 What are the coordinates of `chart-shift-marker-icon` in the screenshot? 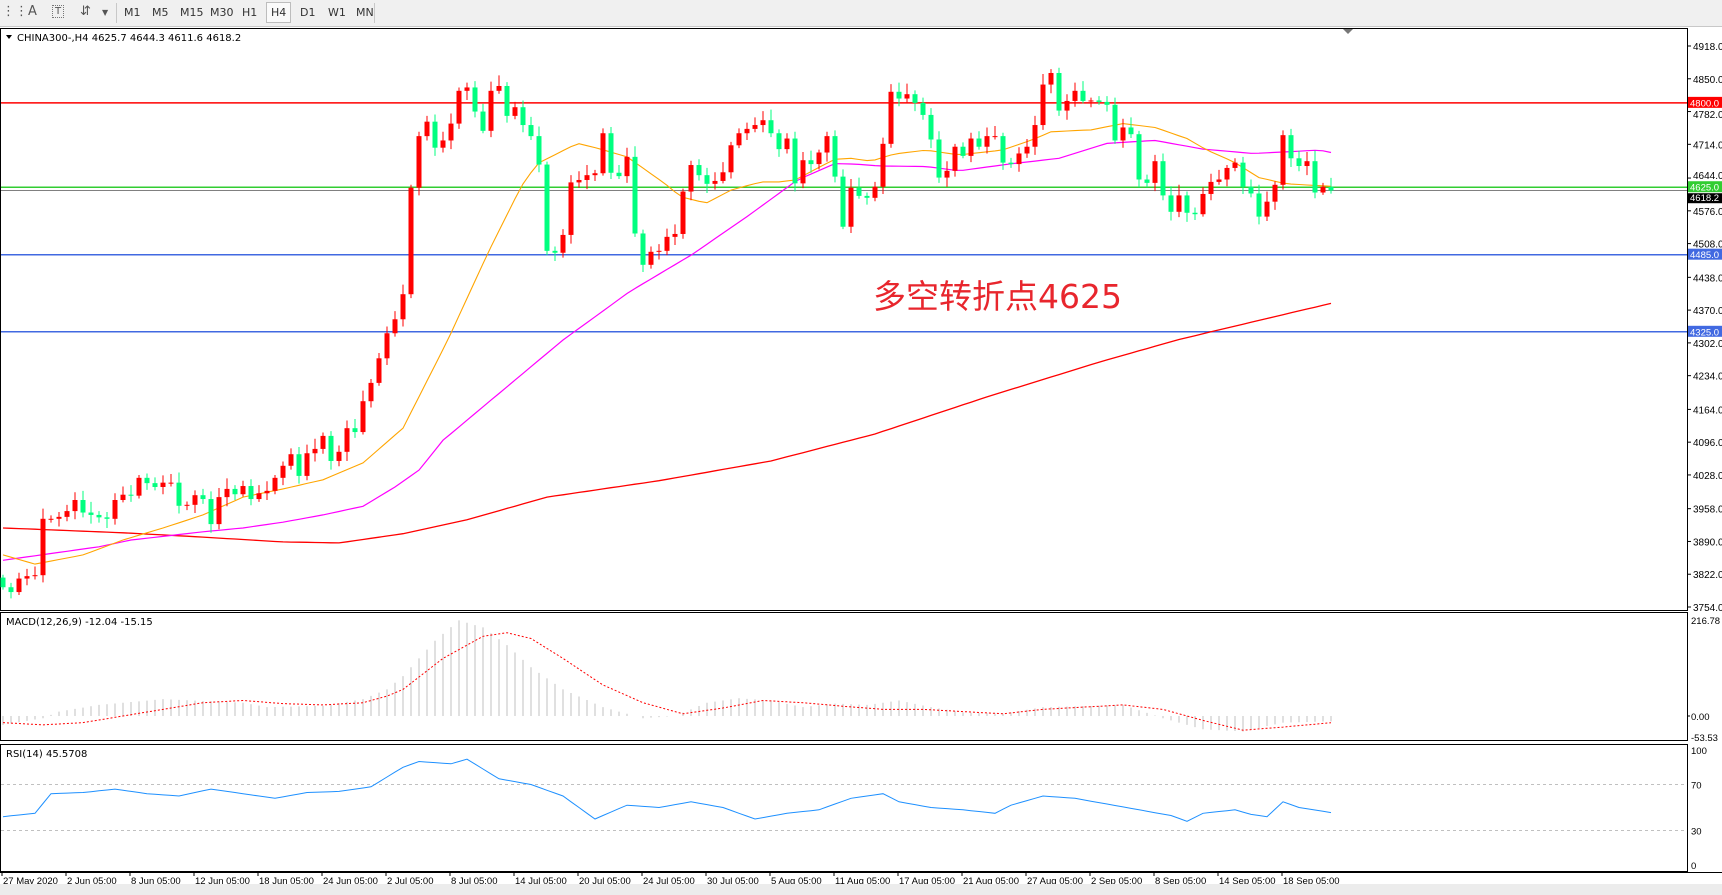 It's located at (1348, 31).